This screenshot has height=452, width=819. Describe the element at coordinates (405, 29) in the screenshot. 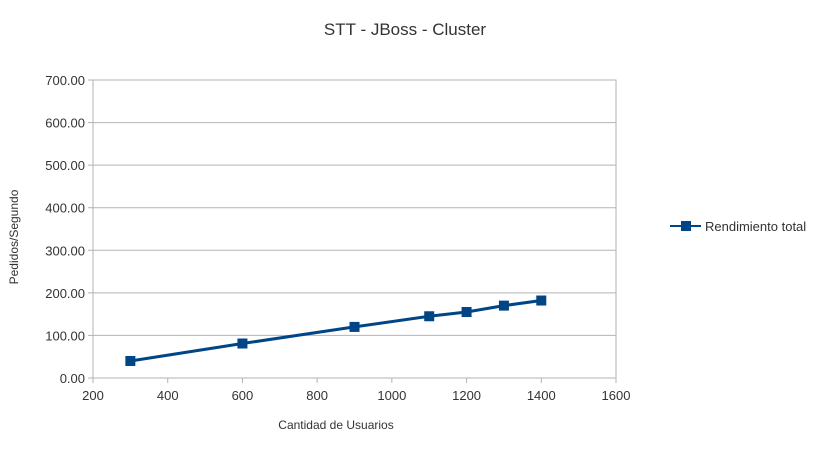

I see `chart-title: STT - JBoss - Cluster` at that location.